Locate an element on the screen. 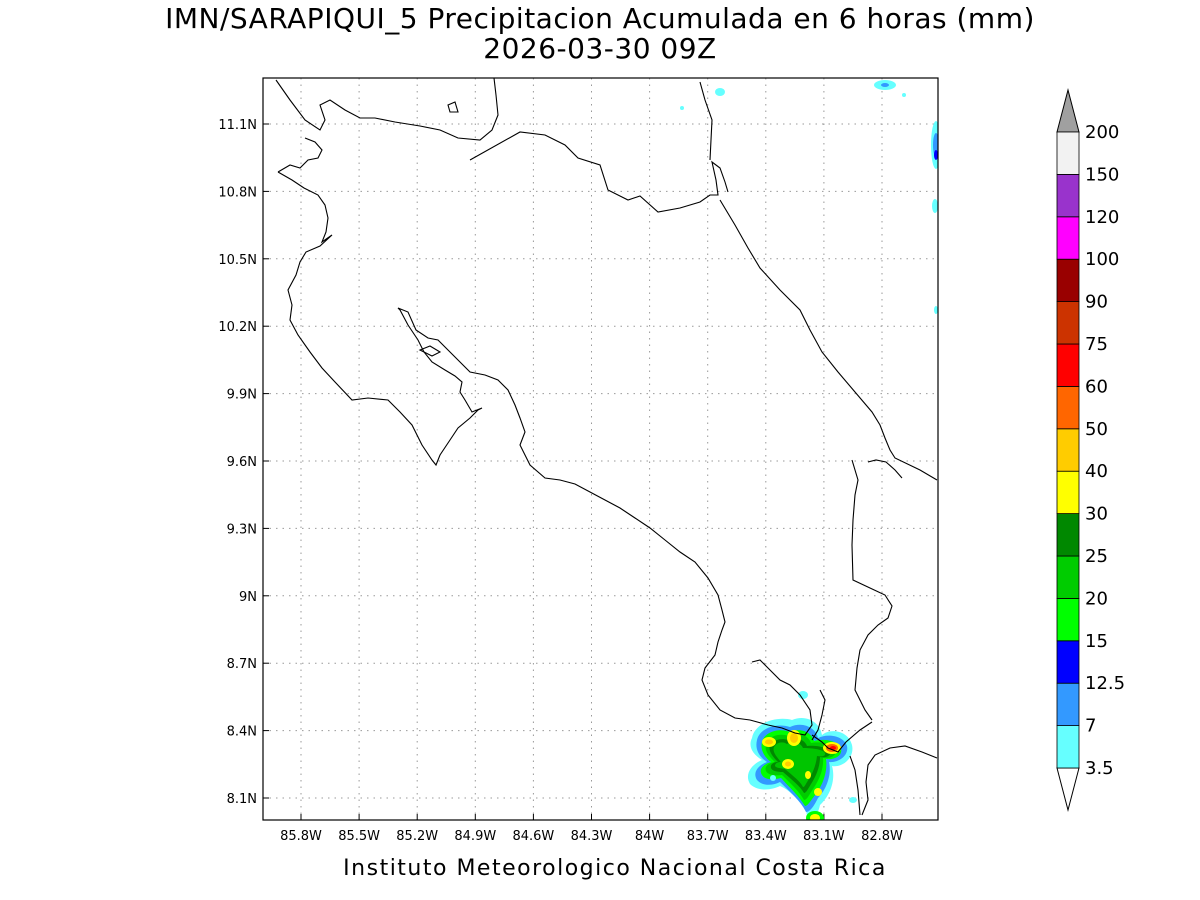  colorbar-level-label: 20 is located at coordinates (1096, 598).